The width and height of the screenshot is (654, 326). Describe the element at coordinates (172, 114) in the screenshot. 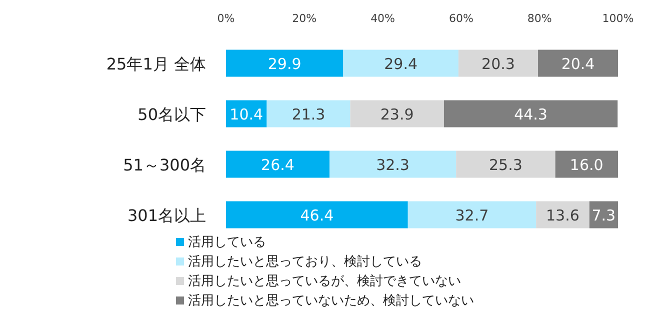

I see `y-tick-label: 50名以下` at that location.